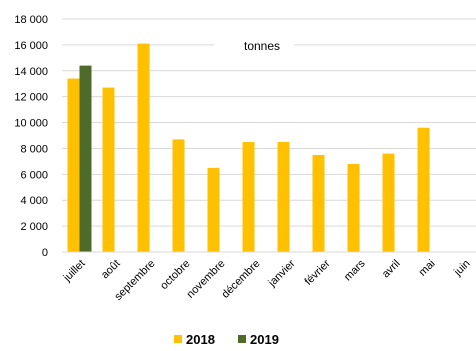  Describe the element at coordinates (355, 270) in the screenshot. I see `x-tick-label: mars` at that location.